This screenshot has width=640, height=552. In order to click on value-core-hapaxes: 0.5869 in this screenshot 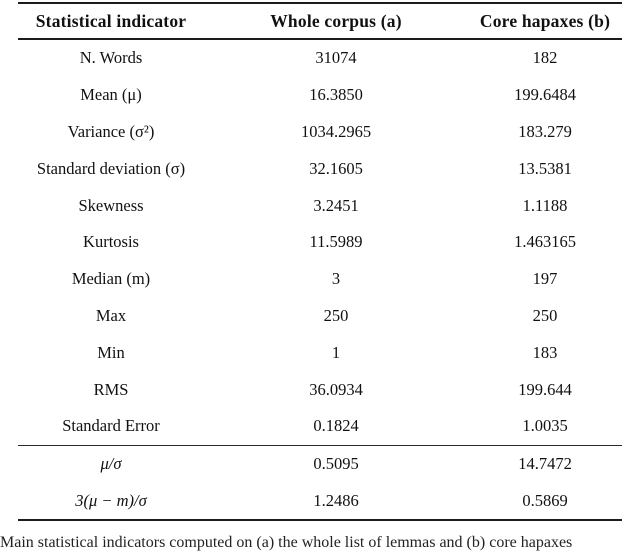, I will do `click(545, 502)`.